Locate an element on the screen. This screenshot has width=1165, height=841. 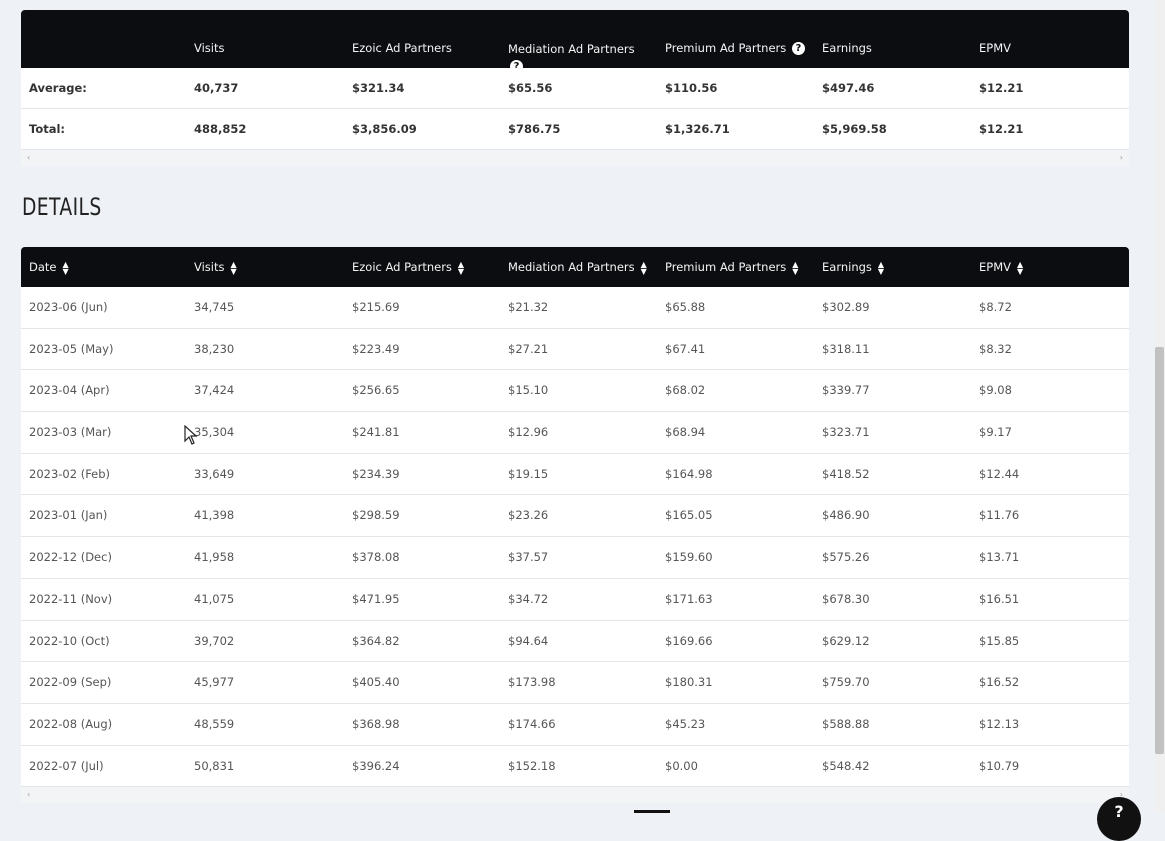
summary-cell: $3,856.09 is located at coordinates (384, 129).